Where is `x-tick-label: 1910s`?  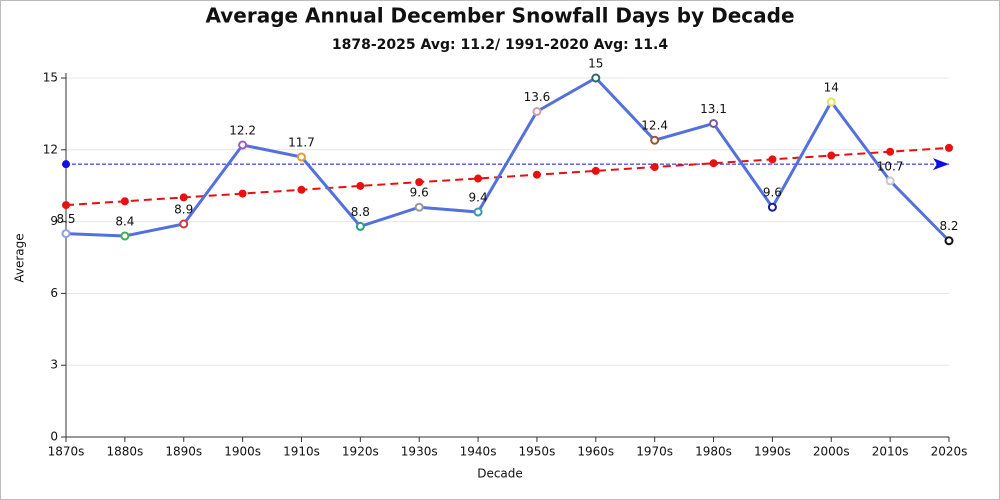 x-tick-label: 1910s is located at coordinates (301, 452).